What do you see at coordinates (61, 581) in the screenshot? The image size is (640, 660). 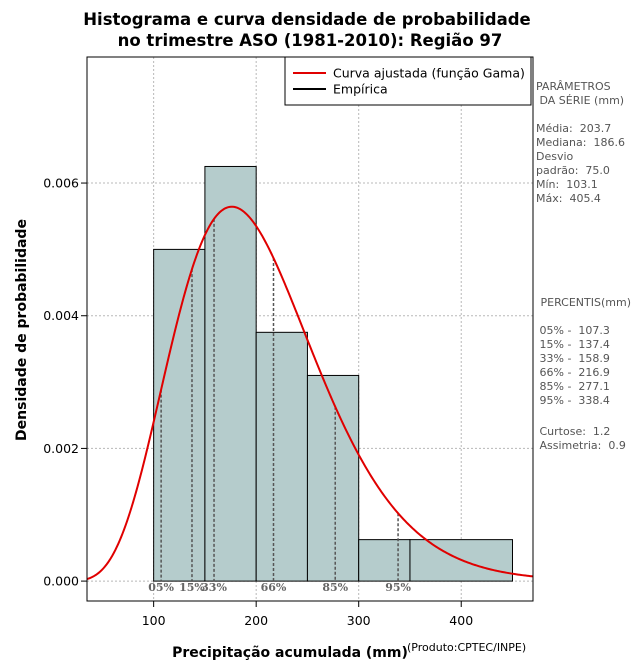 I see `y-tick-label-0: 0.000` at bounding box center [61, 581].